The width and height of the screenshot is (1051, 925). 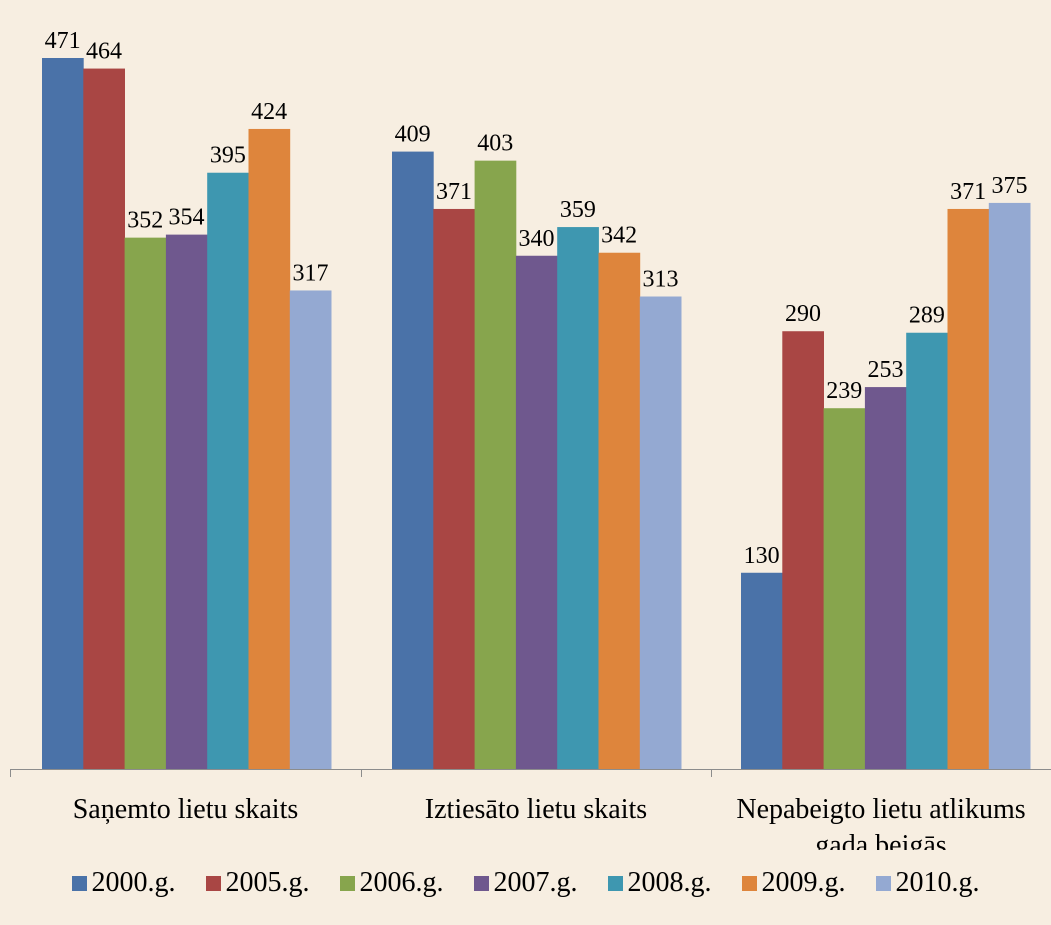 I want to click on data-label: 342, so click(x=619, y=236).